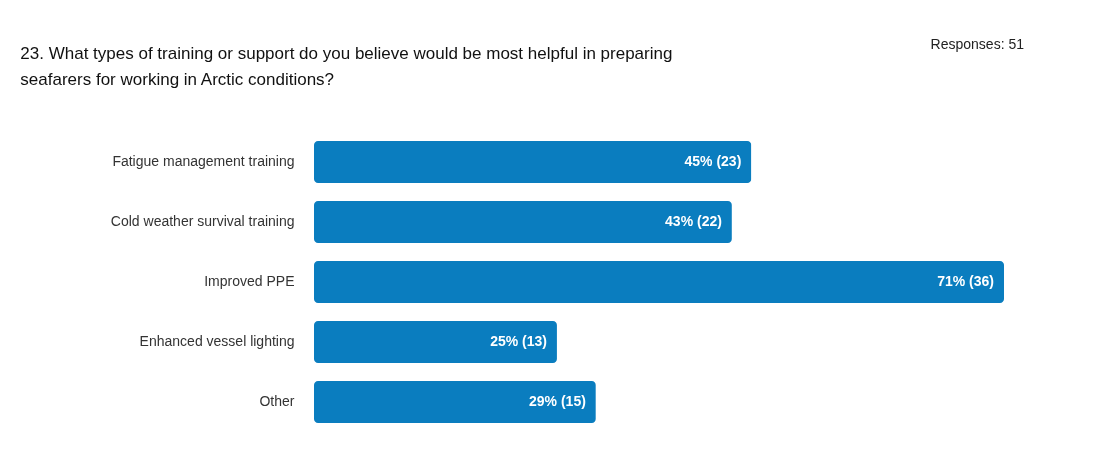  I want to click on y-tick-label: Cold weather survival training, so click(202, 221).